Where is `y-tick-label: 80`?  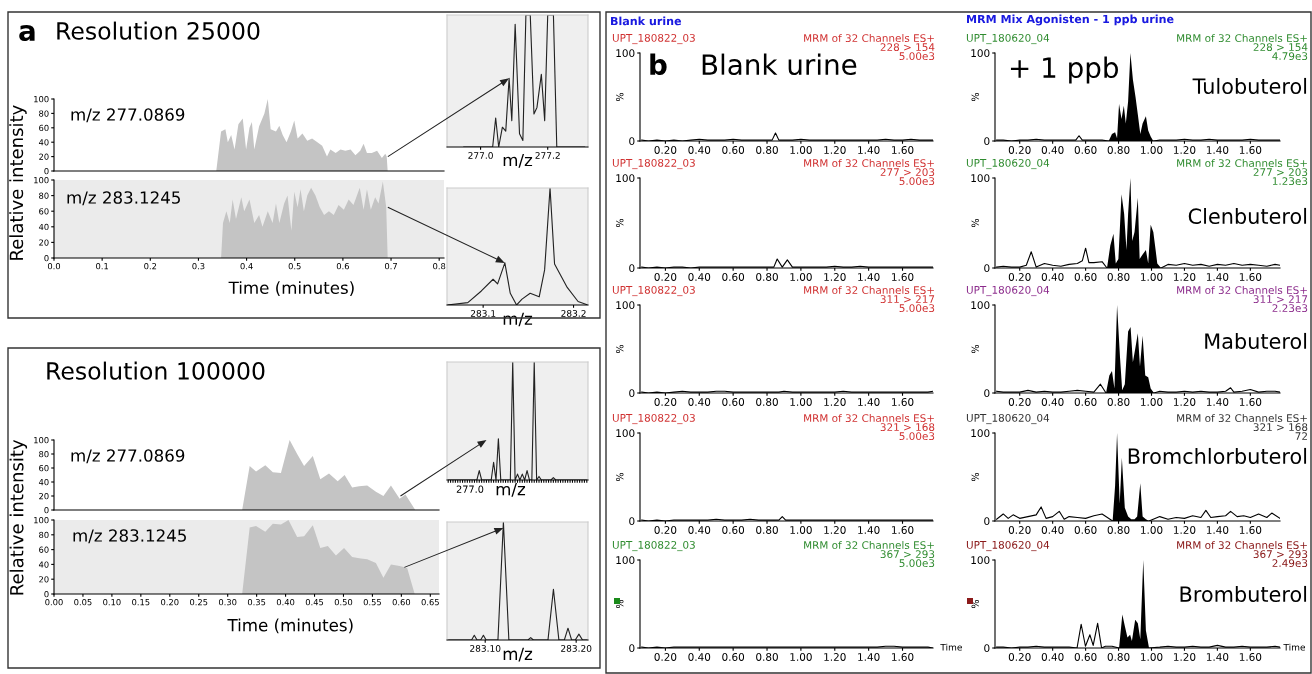
y-tick-label: 80 is located at coordinates (44, 454).